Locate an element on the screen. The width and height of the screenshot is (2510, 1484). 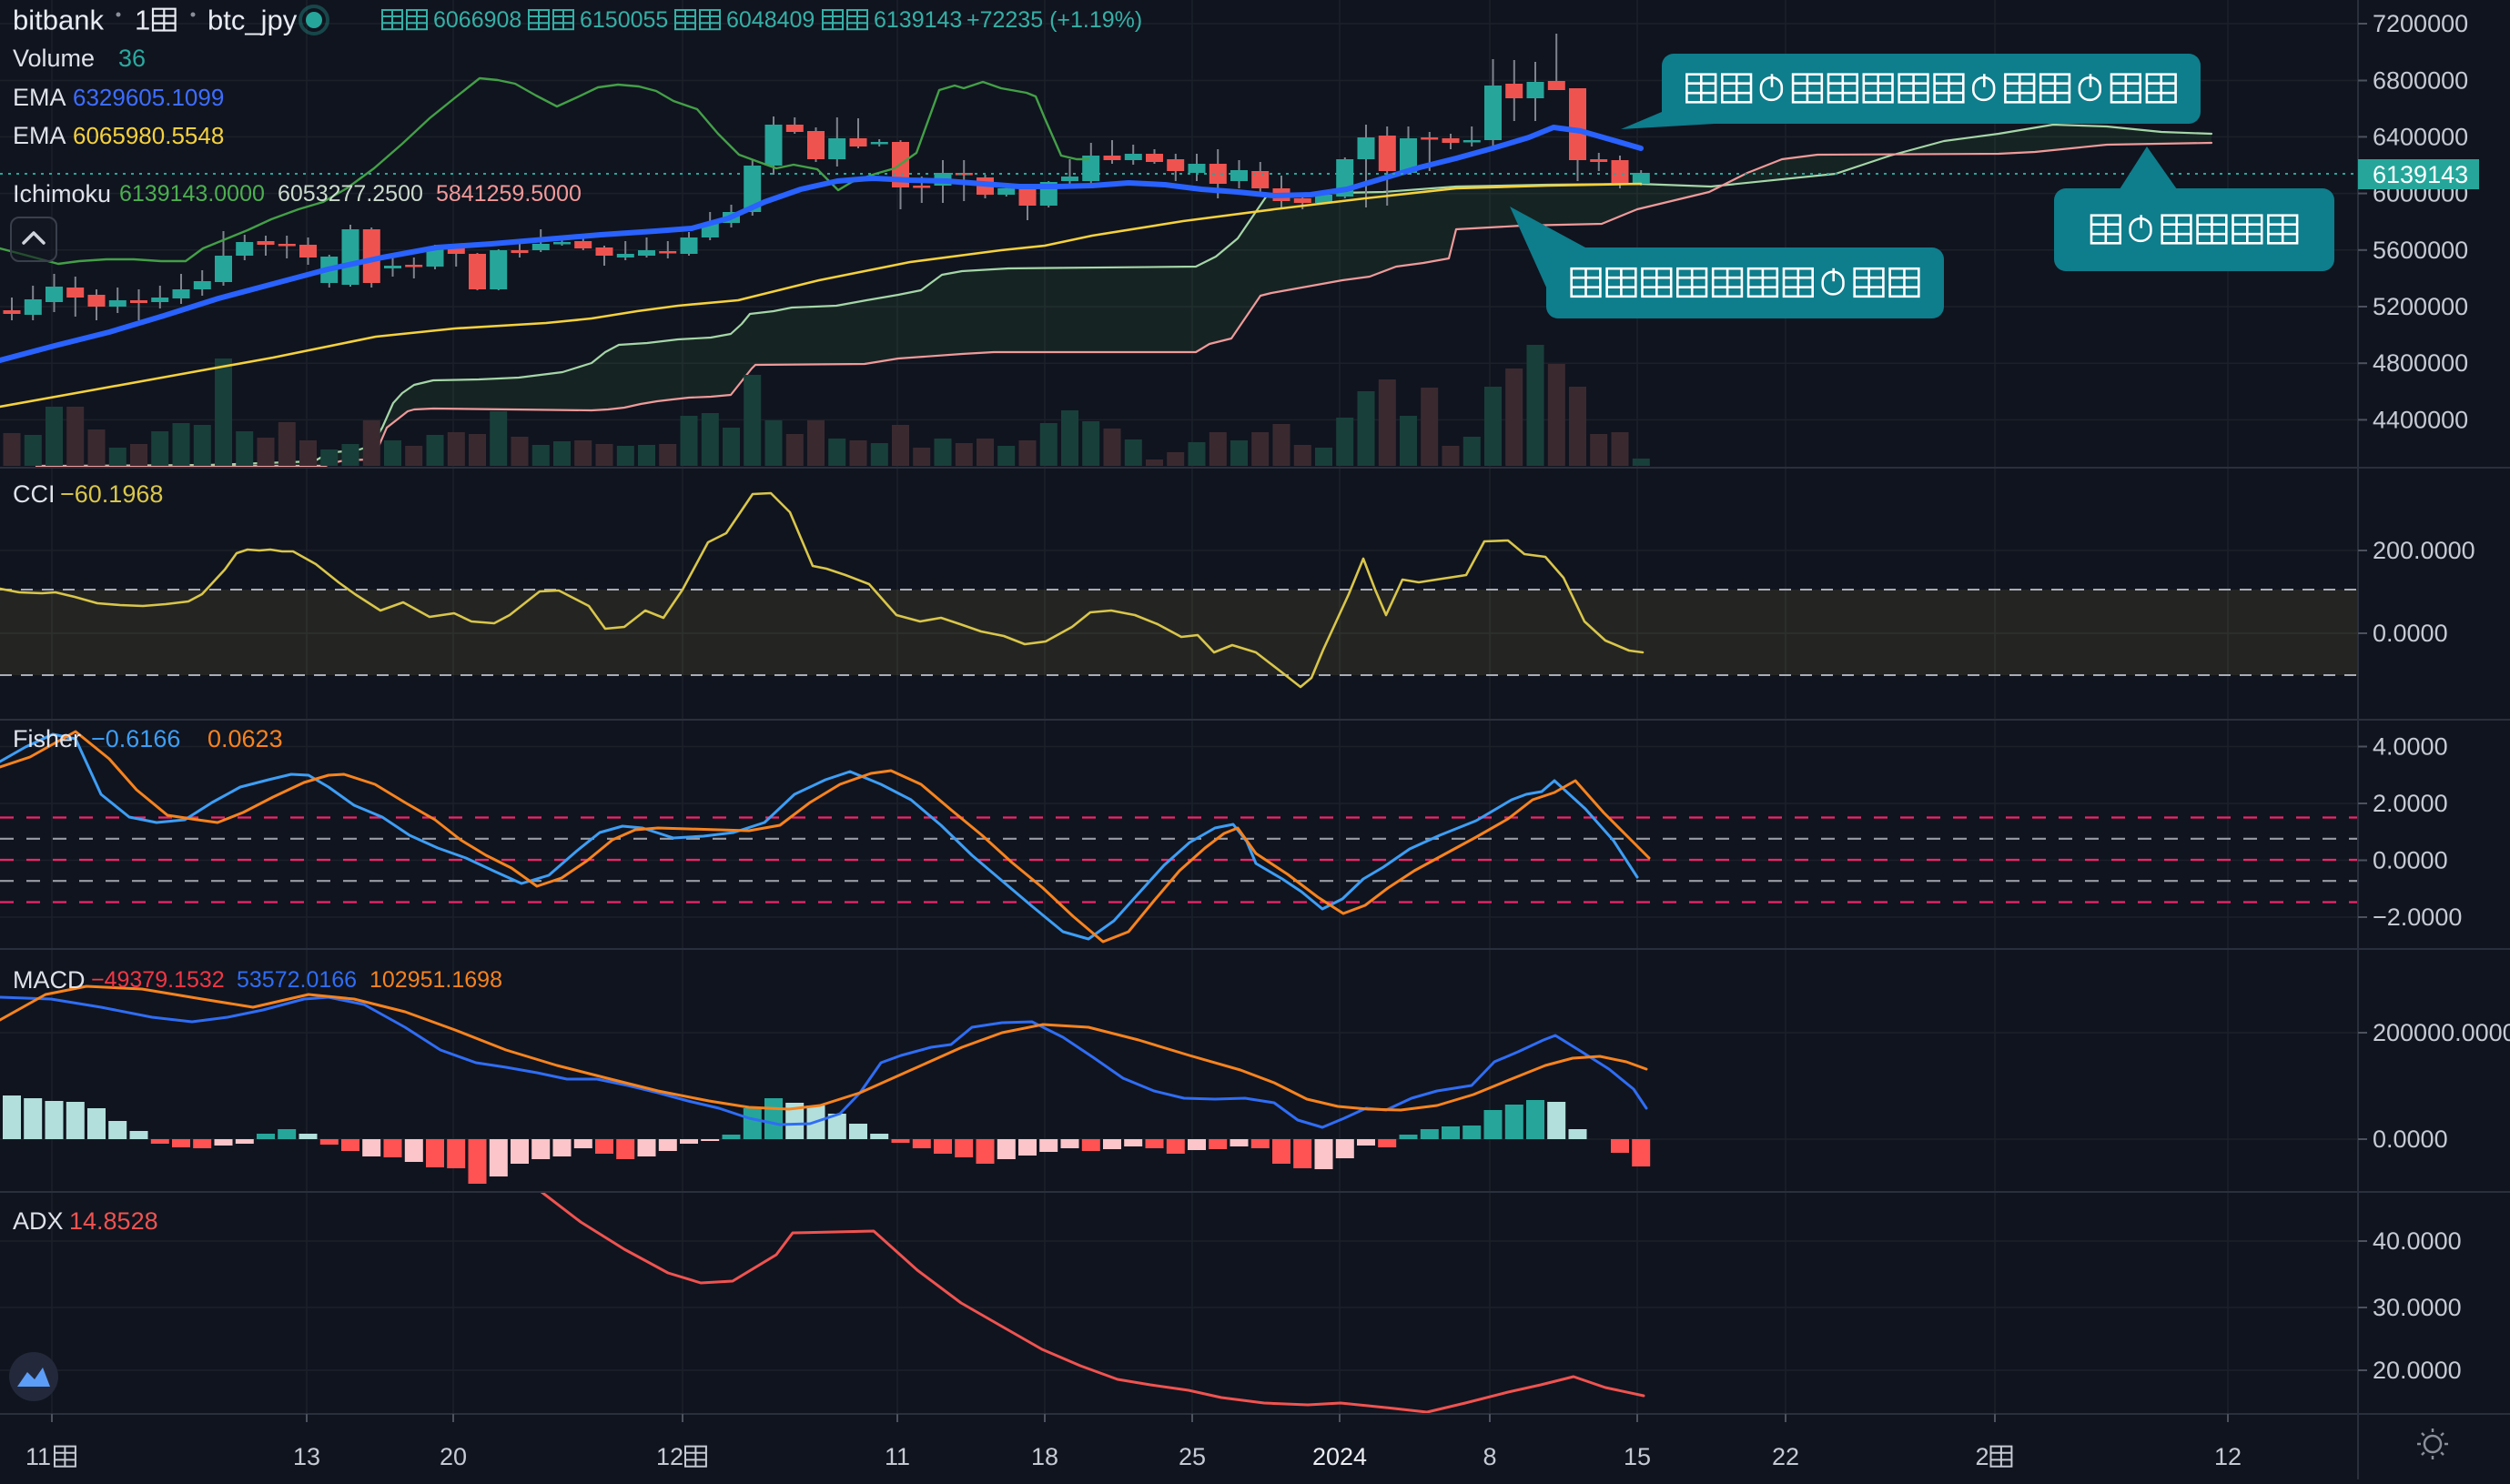
svg-text: 30.0000 is located at coordinates (2417, 1307).